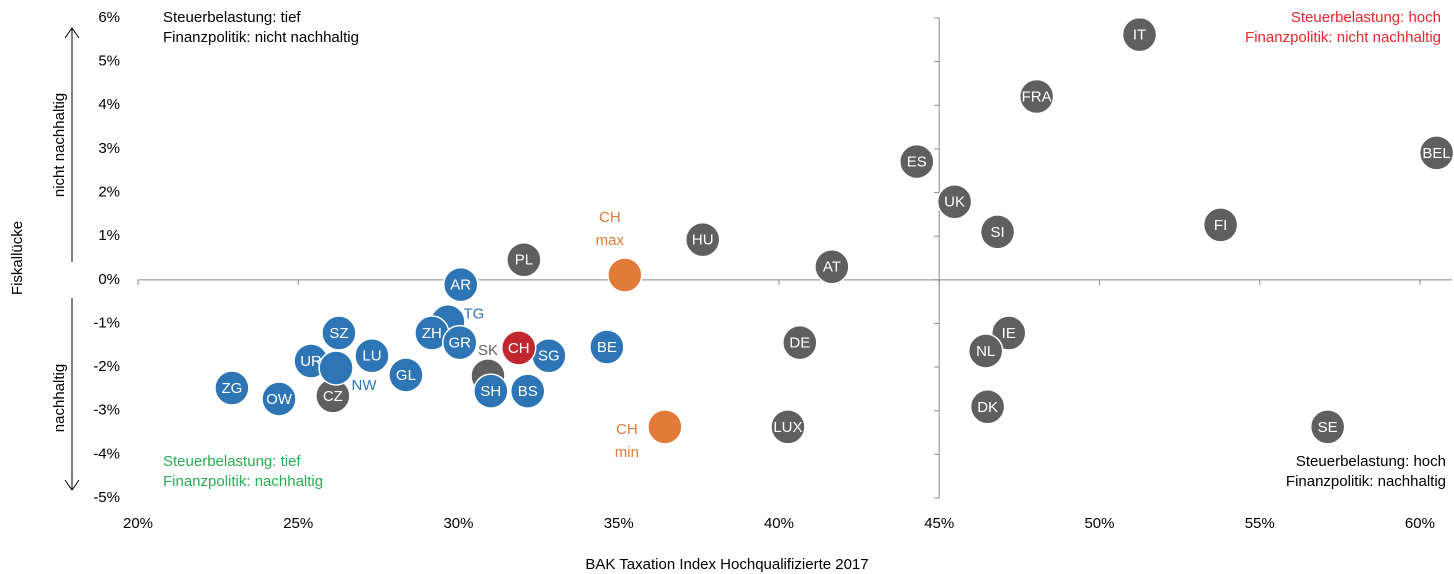 The width and height of the screenshot is (1454, 574). Describe the element at coordinates (106, 322) in the screenshot. I see `y-tick-label: -1%` at that location.